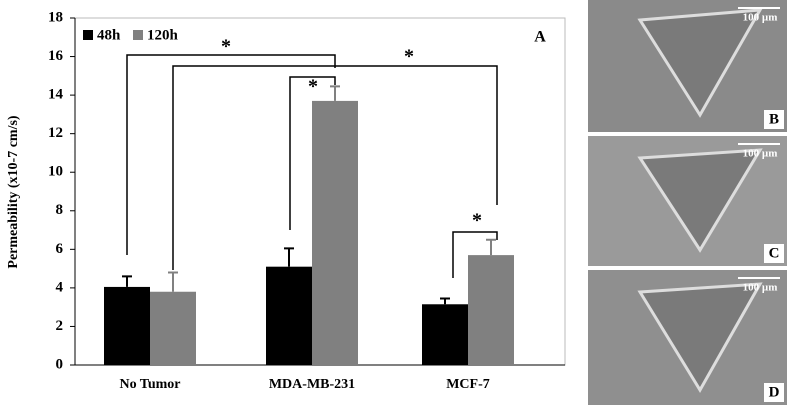 This screenshot has height=405, width=787. I want to click on y-tick-label: 12, so click(55, 133).